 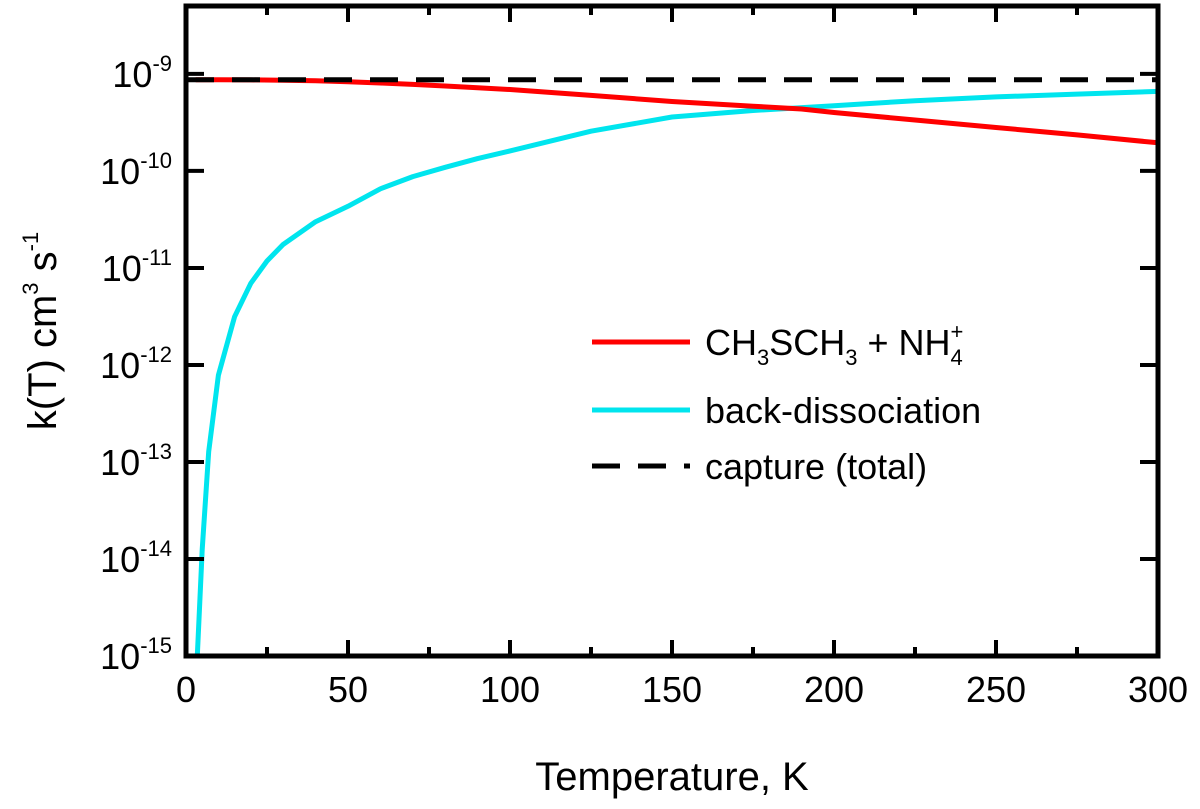 What do you see at coordinates (137, 267) in the screenshot?
I see `y-tick-label: 10-11` at bounding box center [137, 267].